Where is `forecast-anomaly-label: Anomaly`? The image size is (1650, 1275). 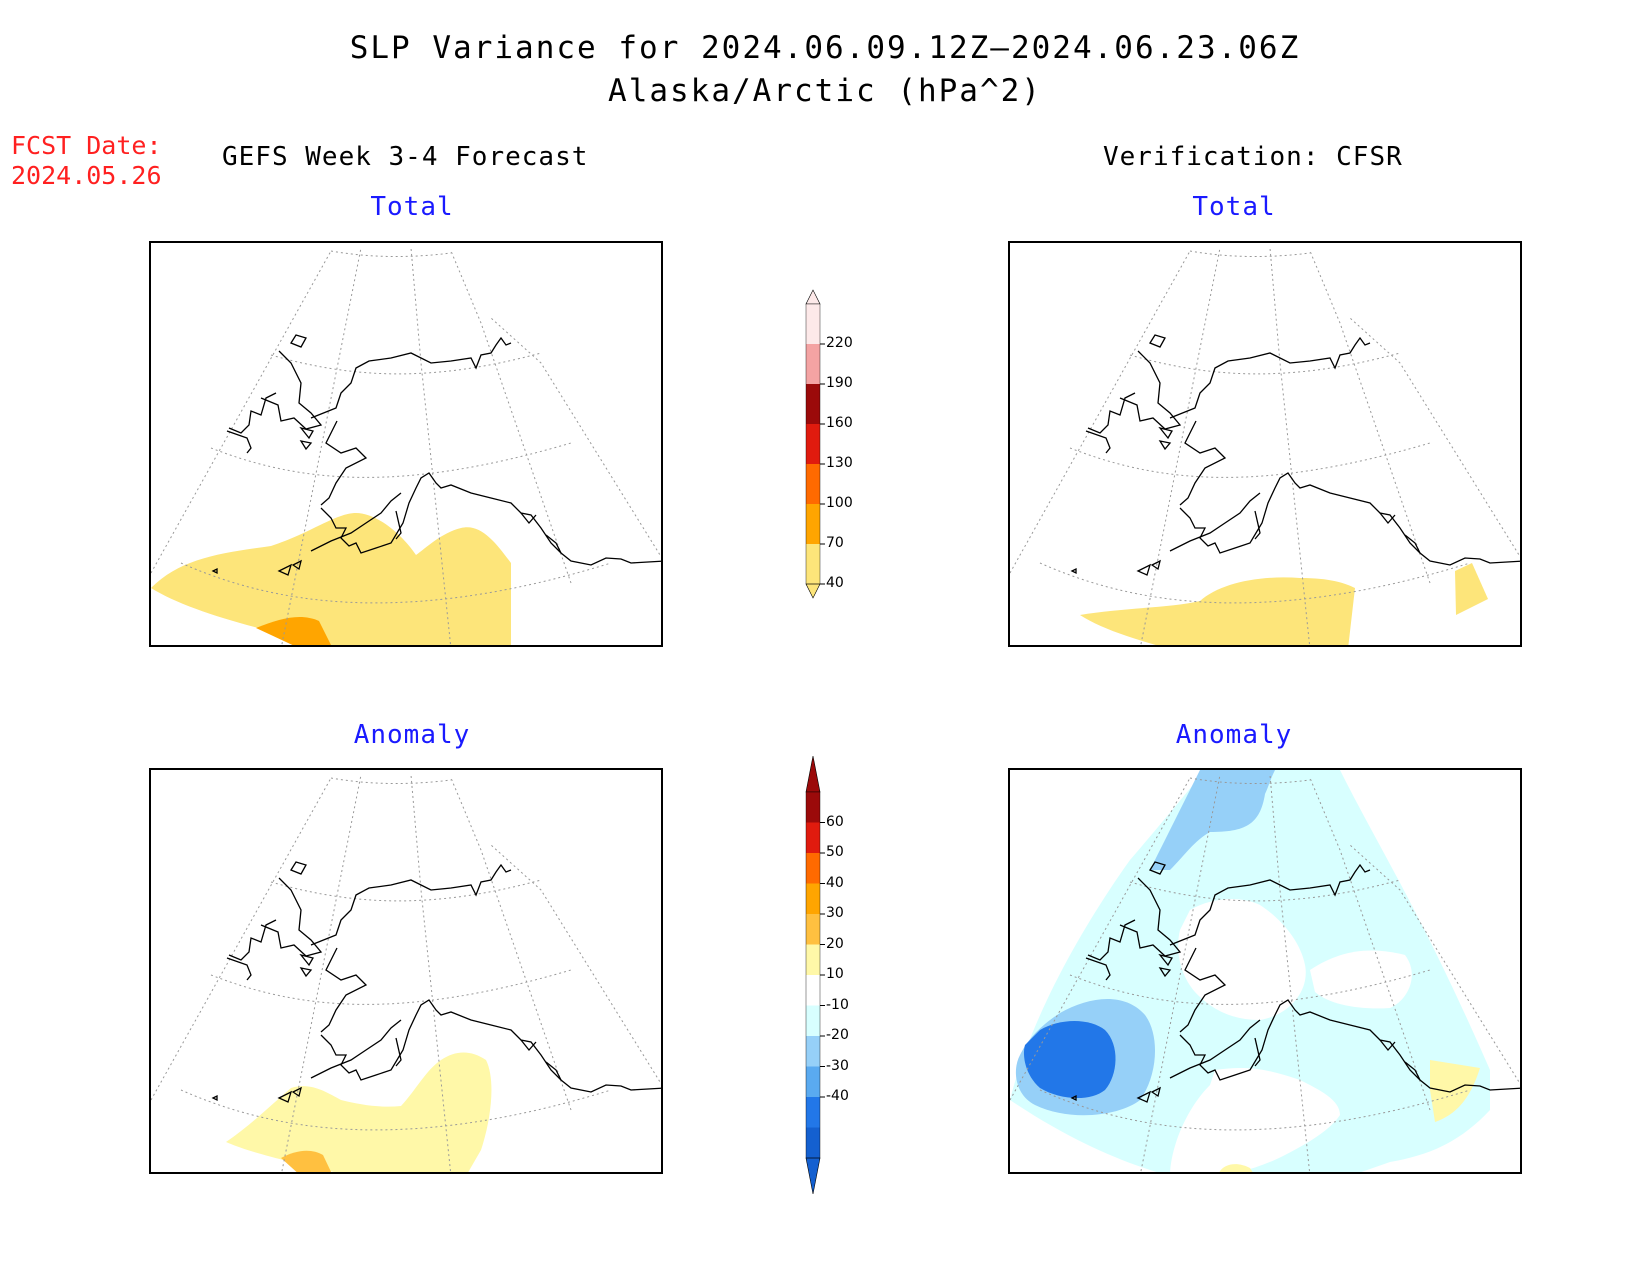 forecast-anomaly-label: Anomaly is located at coordinates (412, 735).